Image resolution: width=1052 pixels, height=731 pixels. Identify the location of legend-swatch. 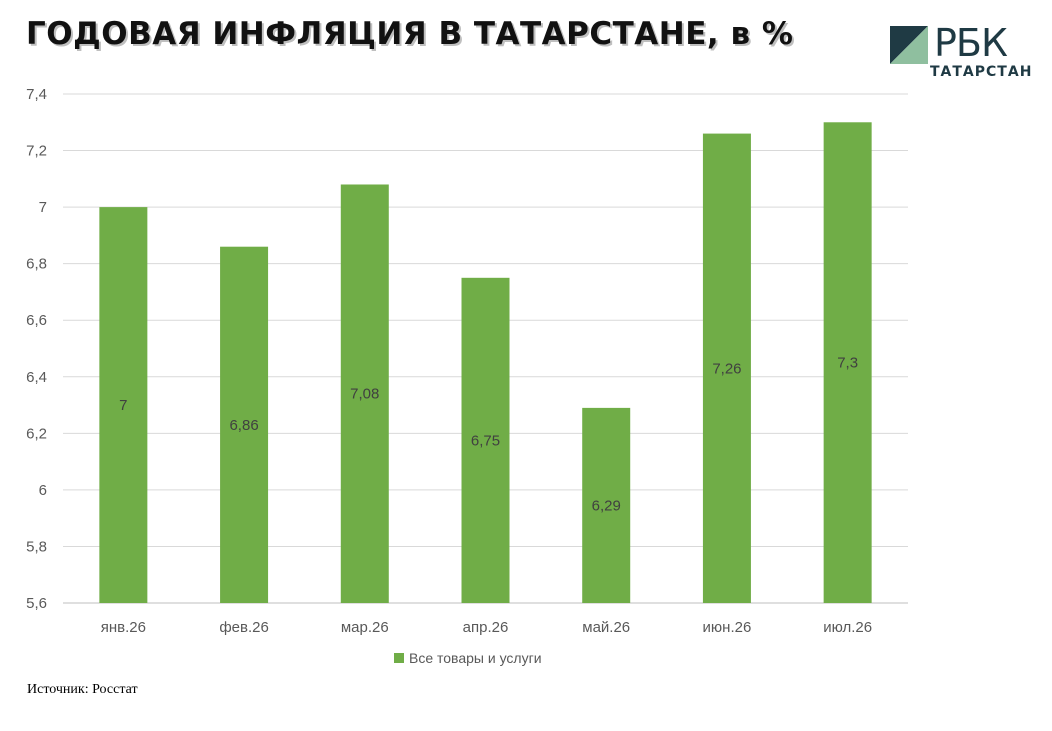
(399, 658).